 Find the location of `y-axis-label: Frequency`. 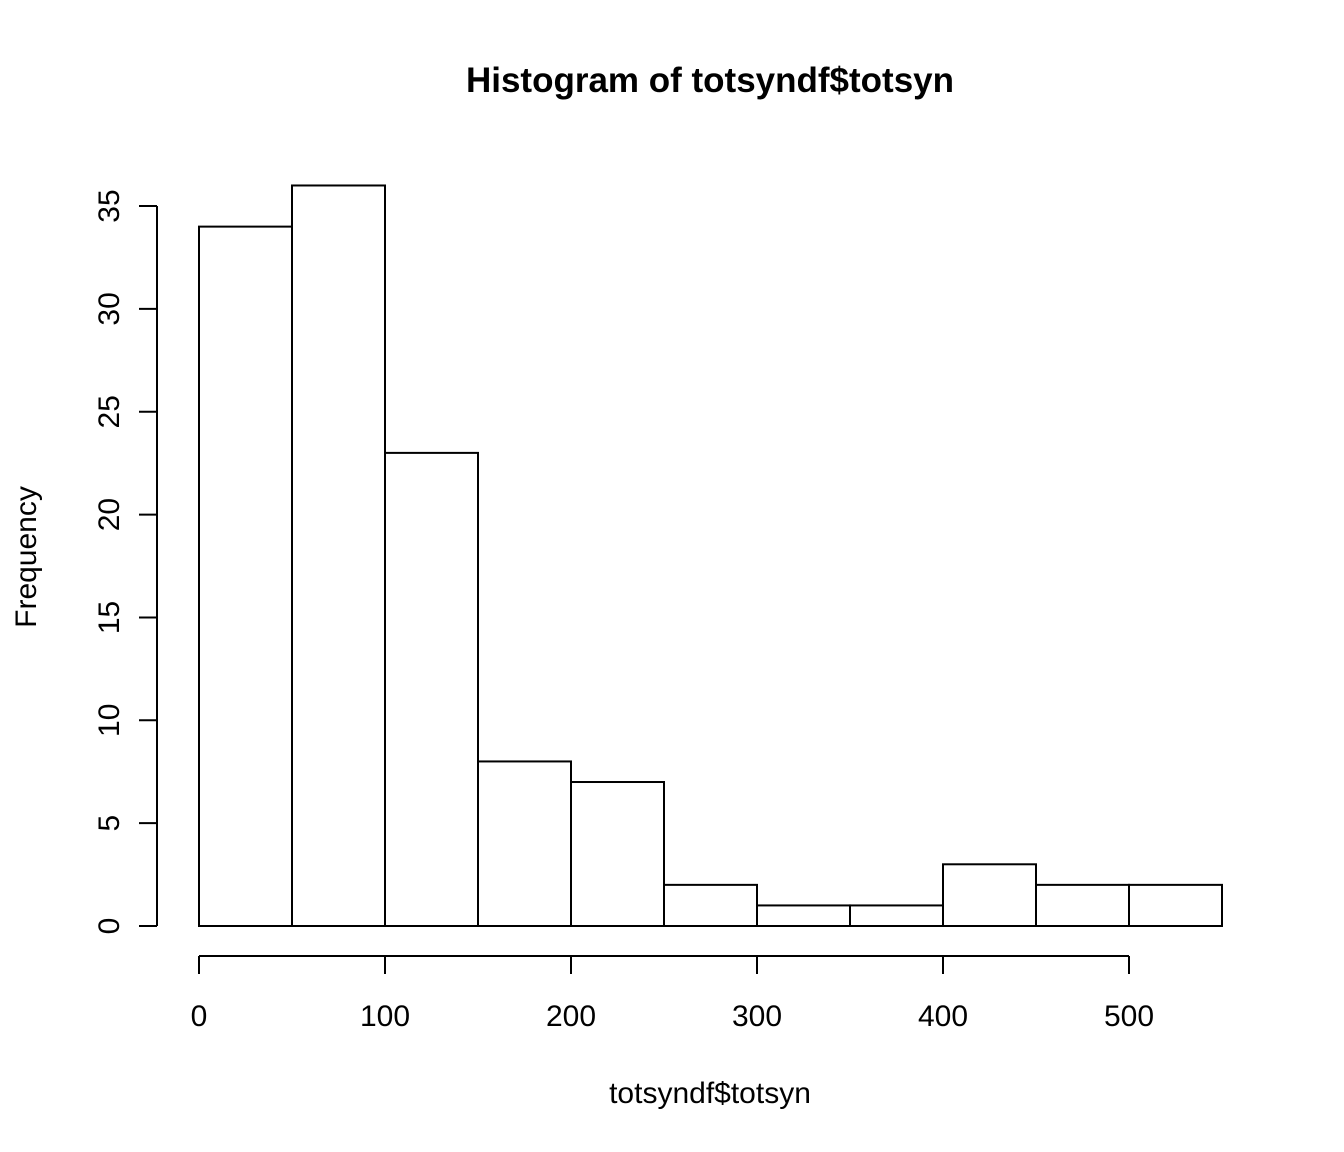

y-axis-label: Frequency is located at coordinates (26, 557).